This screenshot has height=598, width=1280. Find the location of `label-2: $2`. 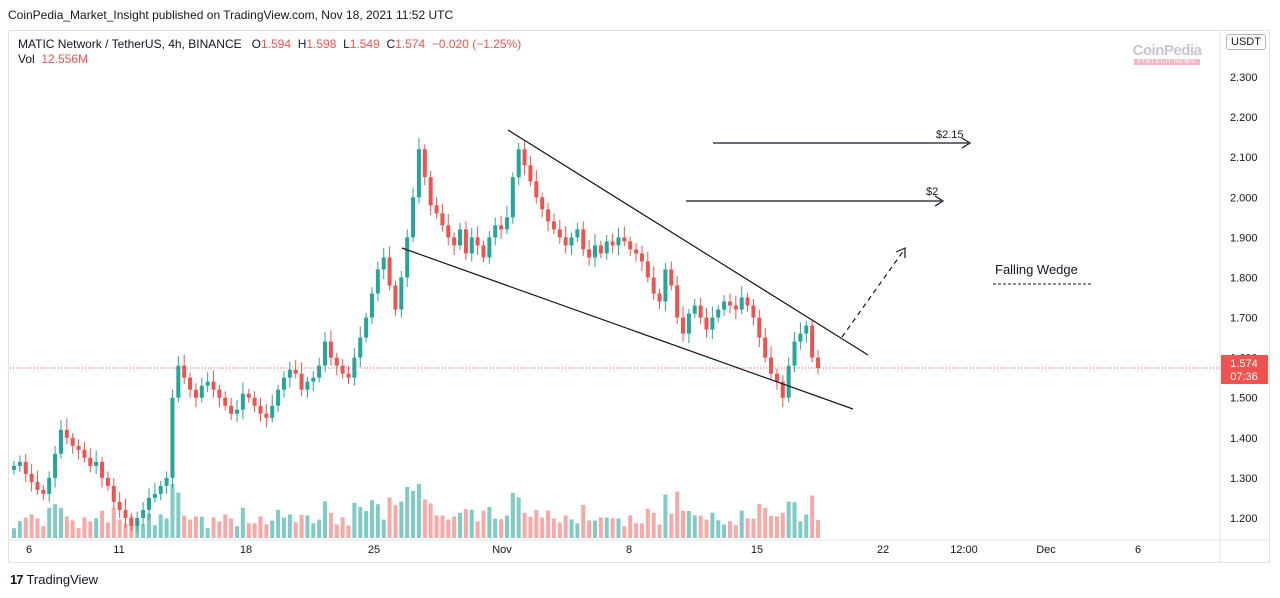

label-2: $2 is located at coordinates (932, 192).